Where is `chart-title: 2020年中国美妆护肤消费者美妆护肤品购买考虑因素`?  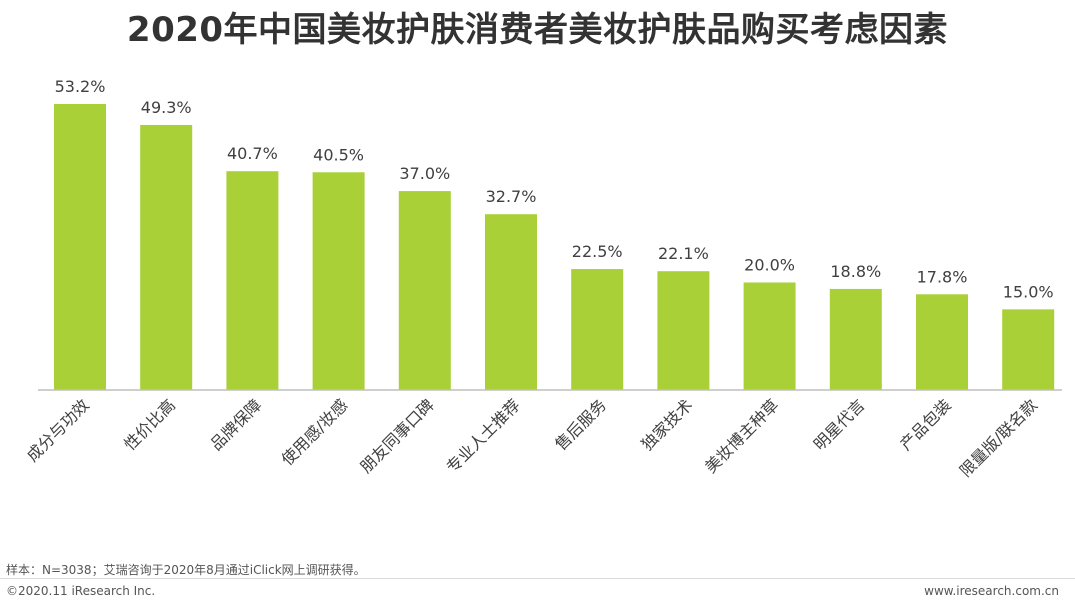 chart-title: 2020年中国美妆护肤消费者美妆护肤品购买考虑因素 is located at coordinates (537, 30).